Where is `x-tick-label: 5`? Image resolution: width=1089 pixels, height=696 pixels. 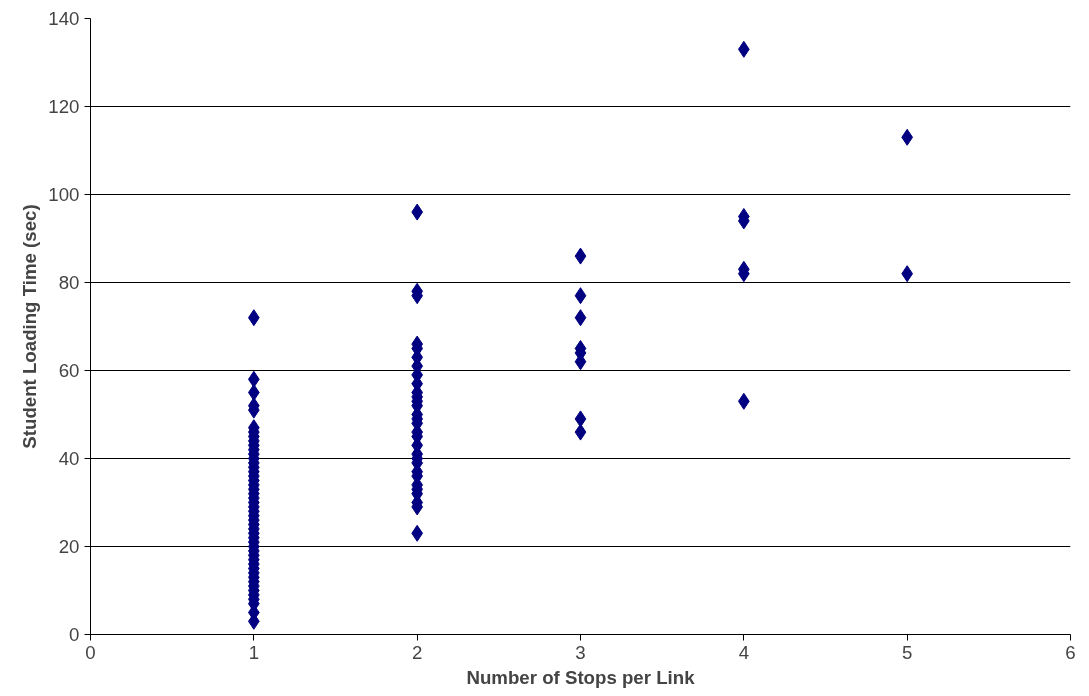 x-tick-label: 5 is located at coordinates (907, 652).